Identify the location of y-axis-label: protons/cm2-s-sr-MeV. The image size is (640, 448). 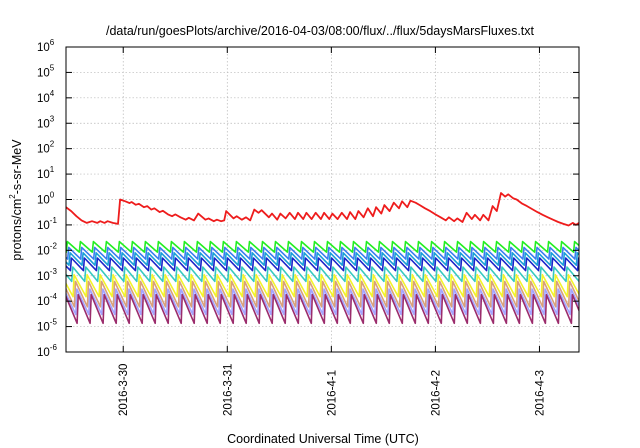
(16, 200).